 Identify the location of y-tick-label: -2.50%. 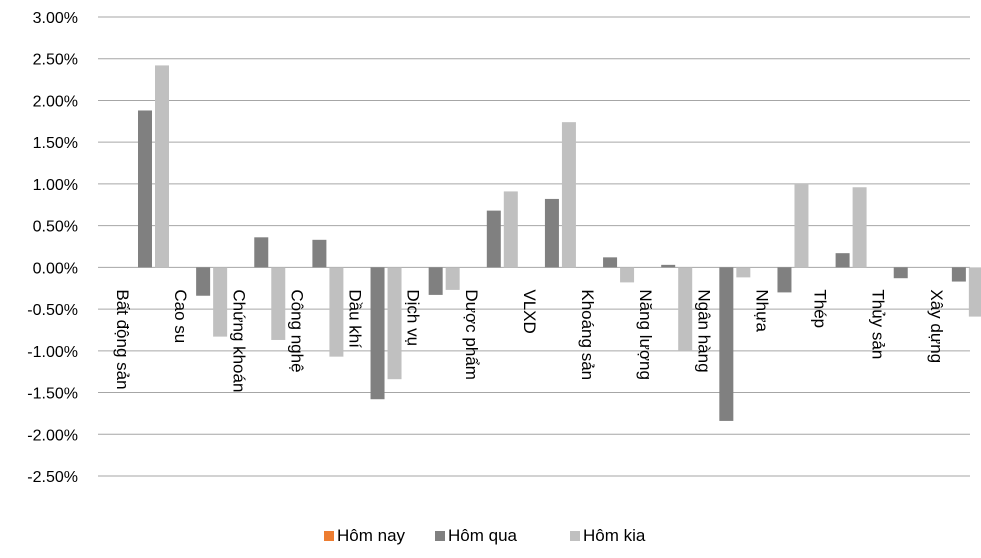
(52, 477).